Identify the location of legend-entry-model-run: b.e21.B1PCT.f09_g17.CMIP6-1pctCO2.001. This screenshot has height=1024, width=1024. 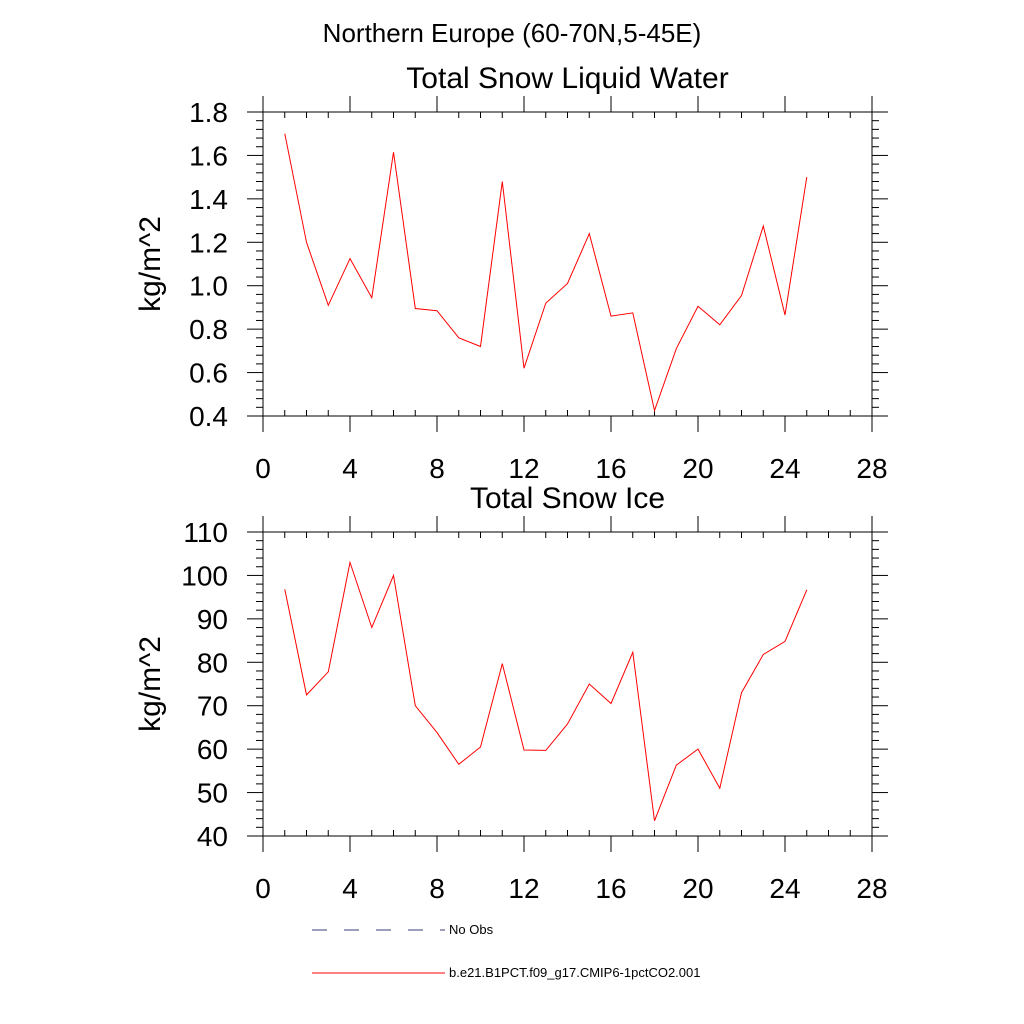
(506, 972).